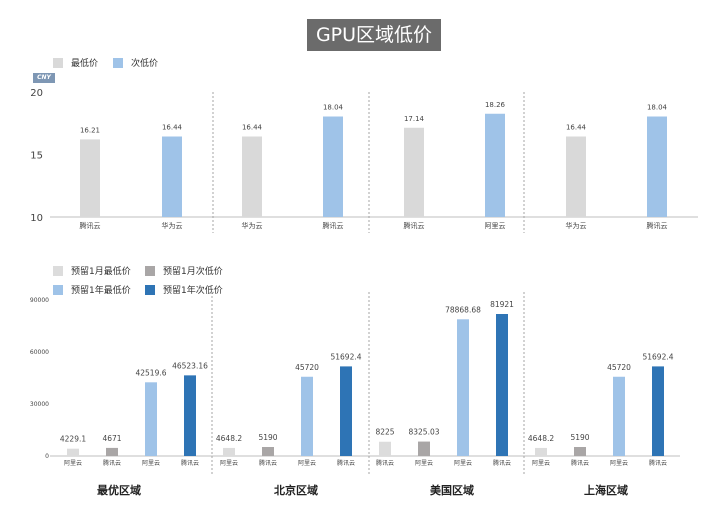 This screenshot has height=517, width=720. I want to click on legend-label: 预留1月最低价, so click(101, 272).